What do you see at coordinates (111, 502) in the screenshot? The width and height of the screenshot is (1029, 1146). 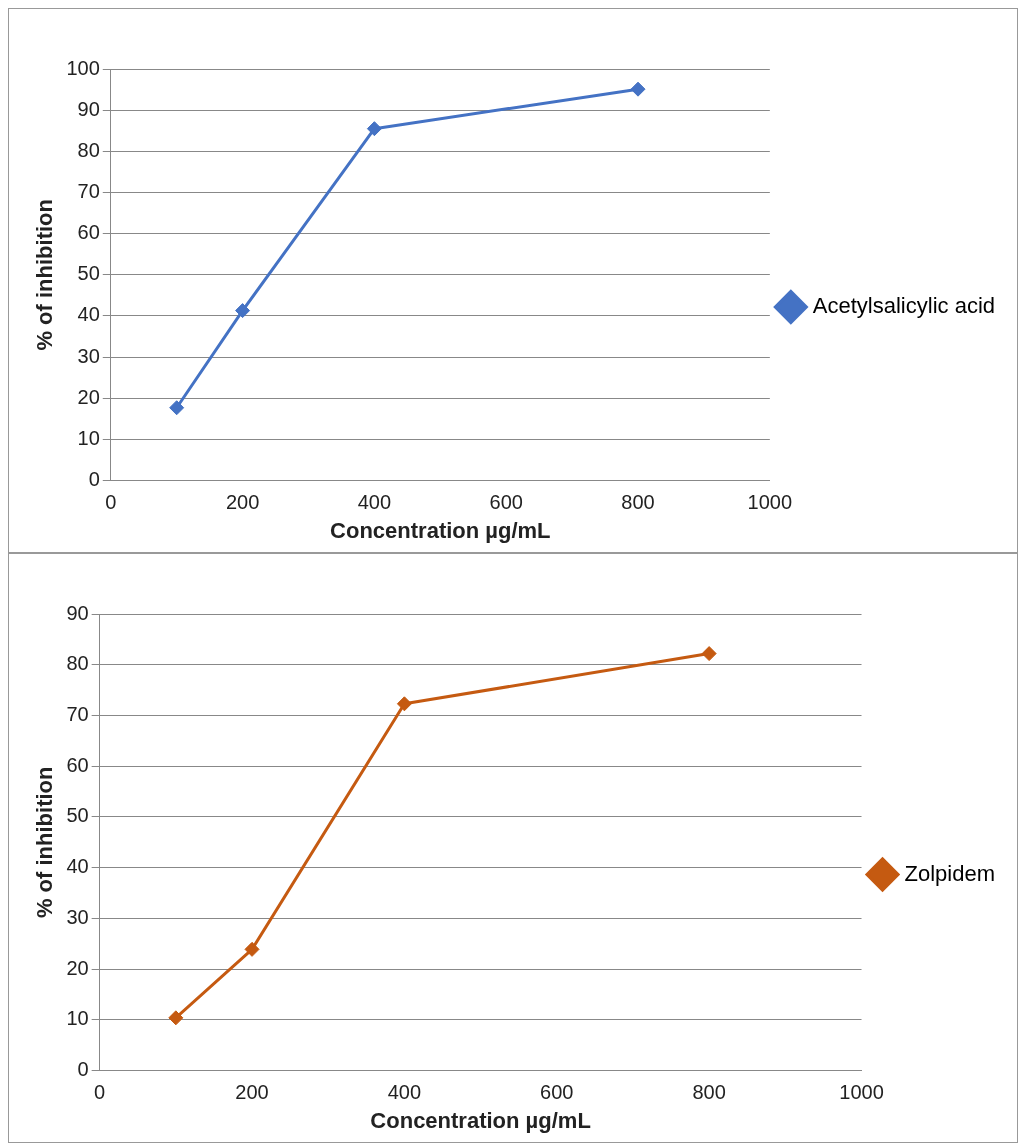 I see `x-tick-label: 0` at bounding box center [111, 502].